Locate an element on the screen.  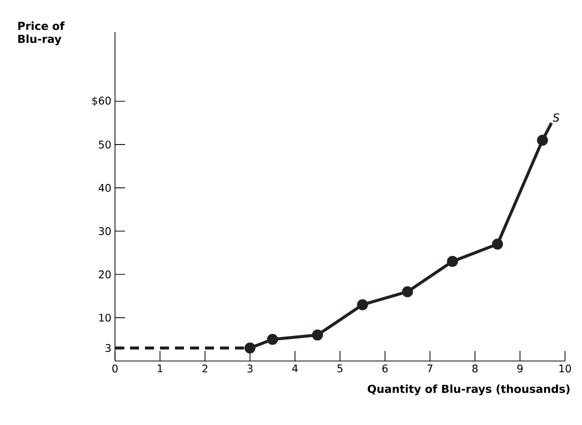
y-tick-label: 50 is located at coordinates (104, 144).